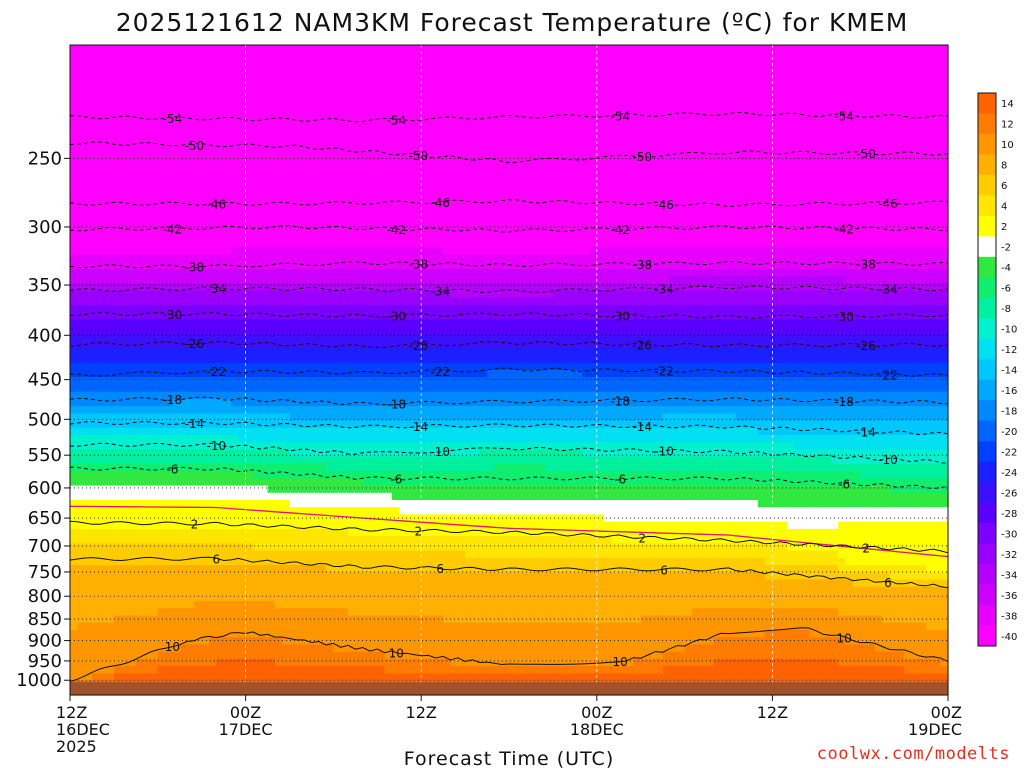 The width and height of the screenshot is (1024, 768). I want to click on isotherm-line, so click(509, 203).